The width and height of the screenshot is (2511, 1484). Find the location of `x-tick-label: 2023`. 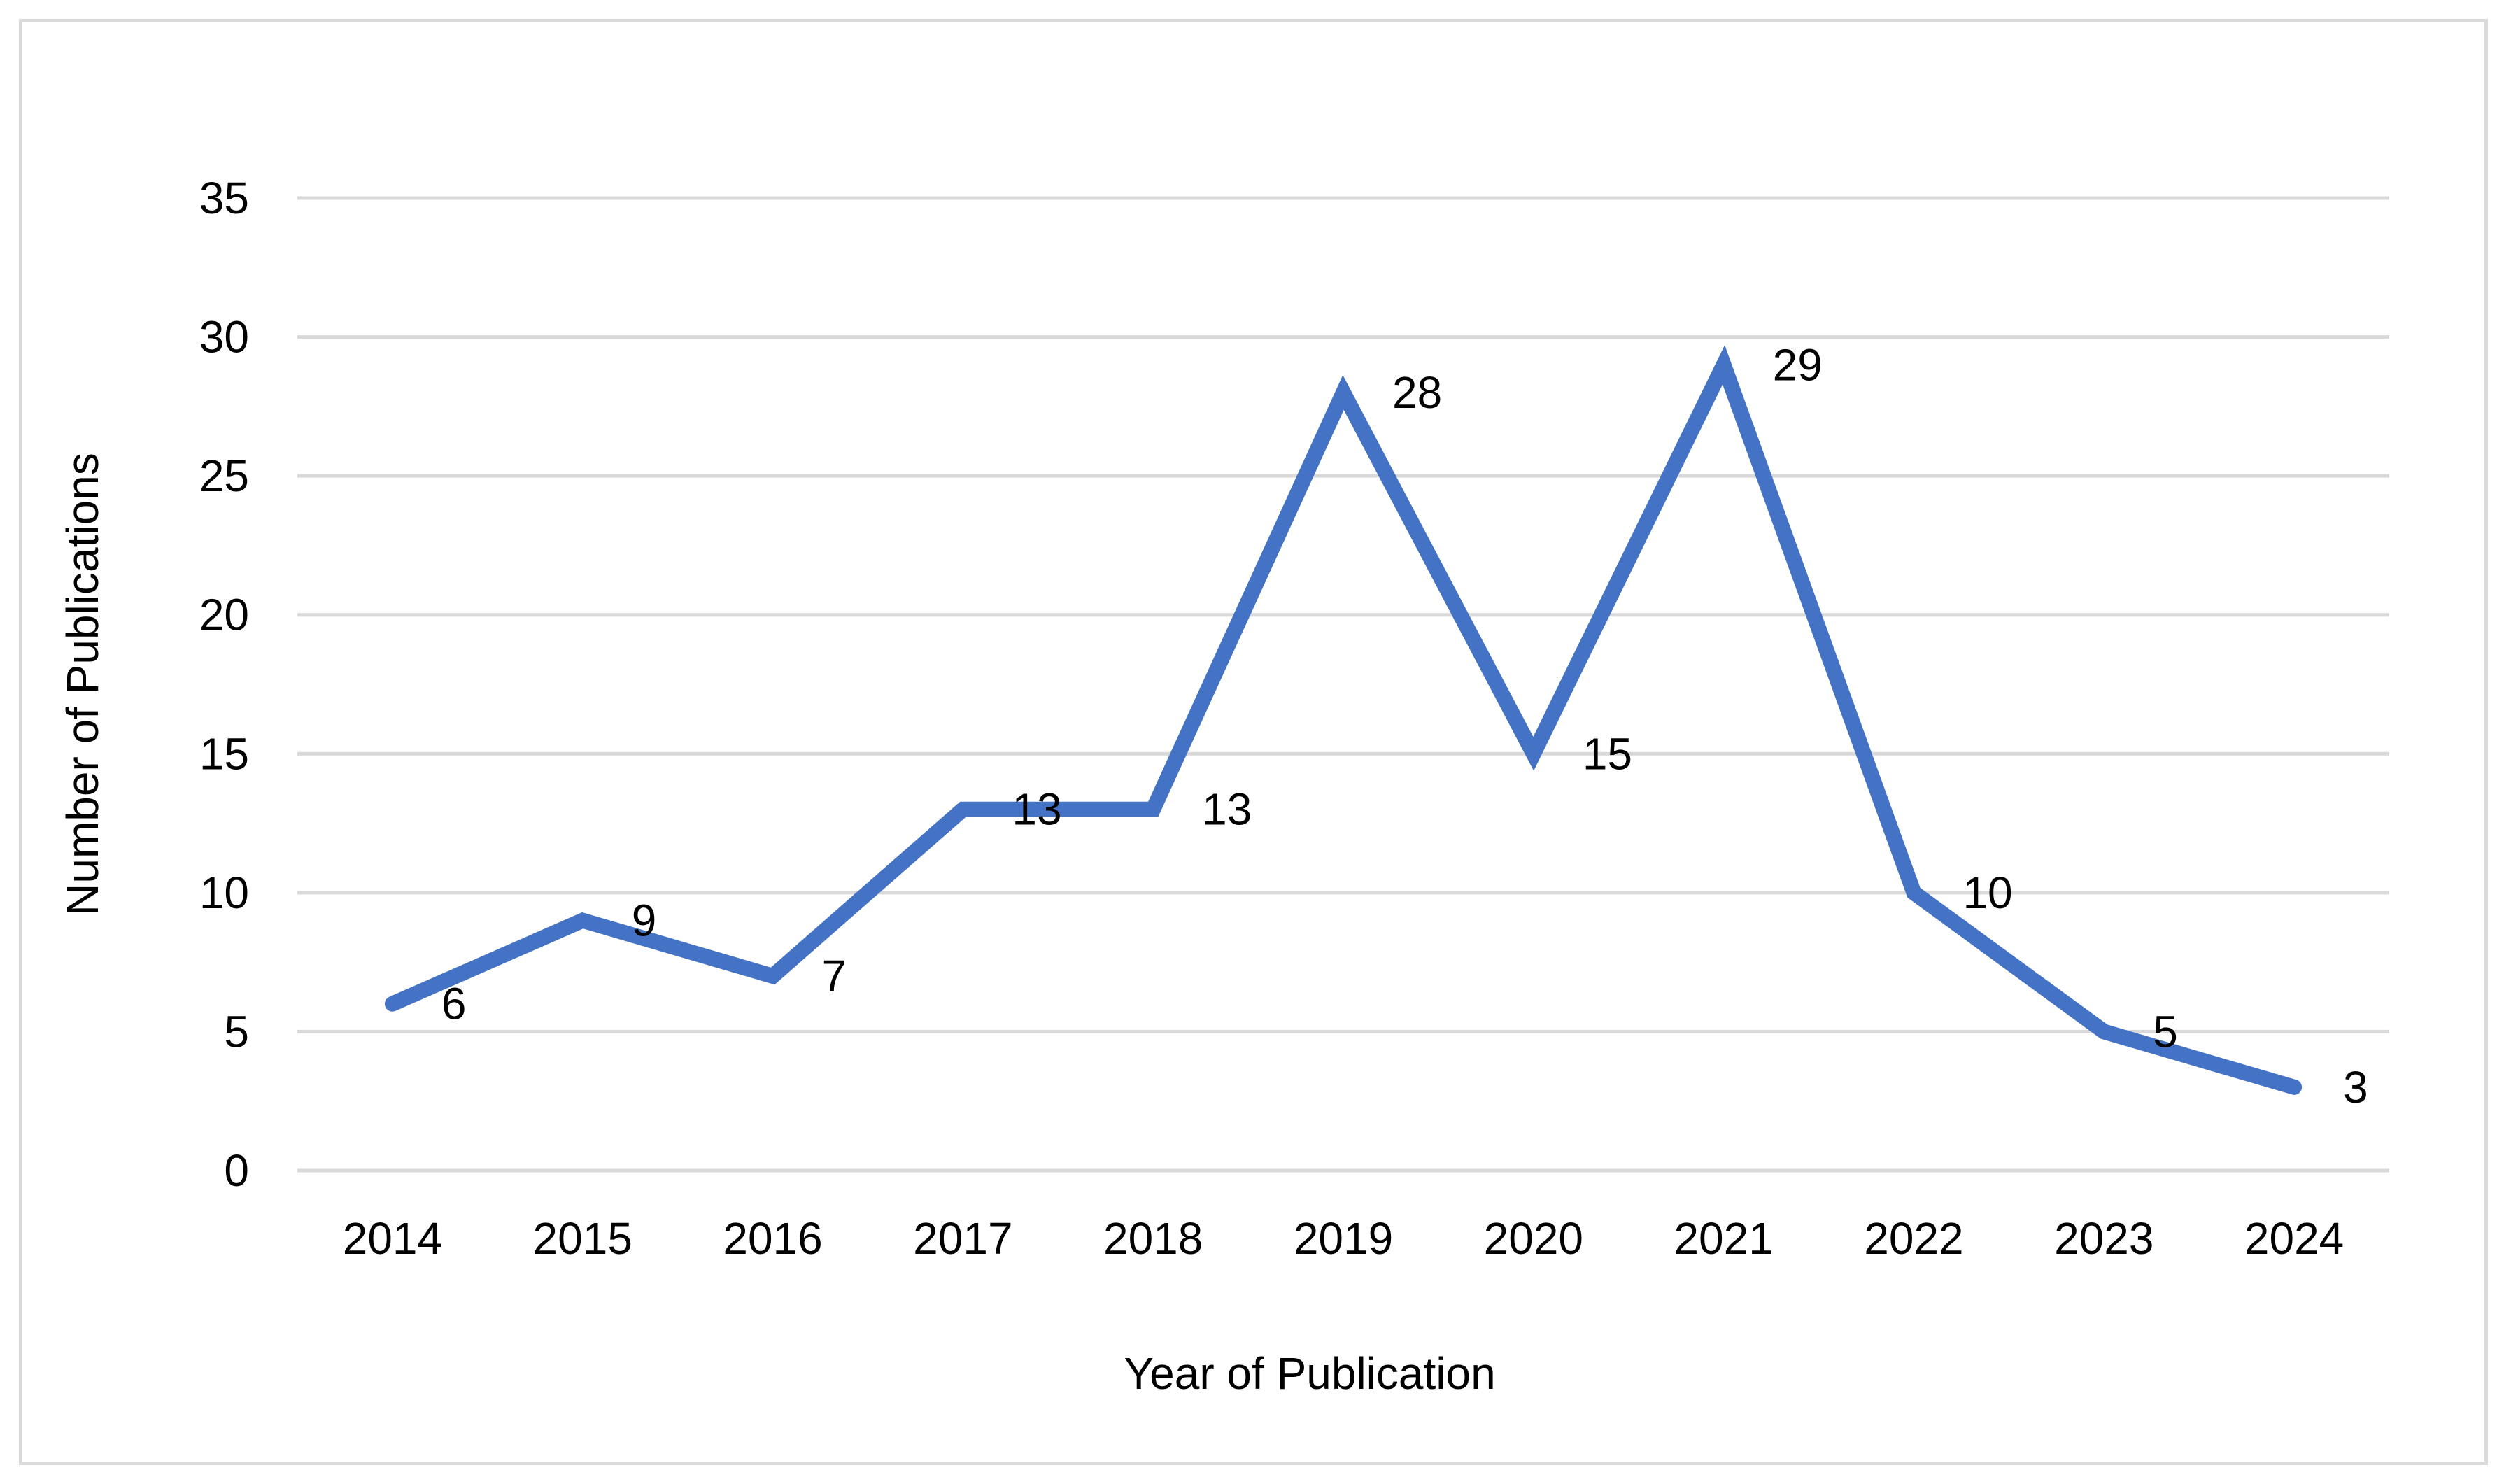

x-tick-label: 2023 is located at coordinates (2103, 1239).